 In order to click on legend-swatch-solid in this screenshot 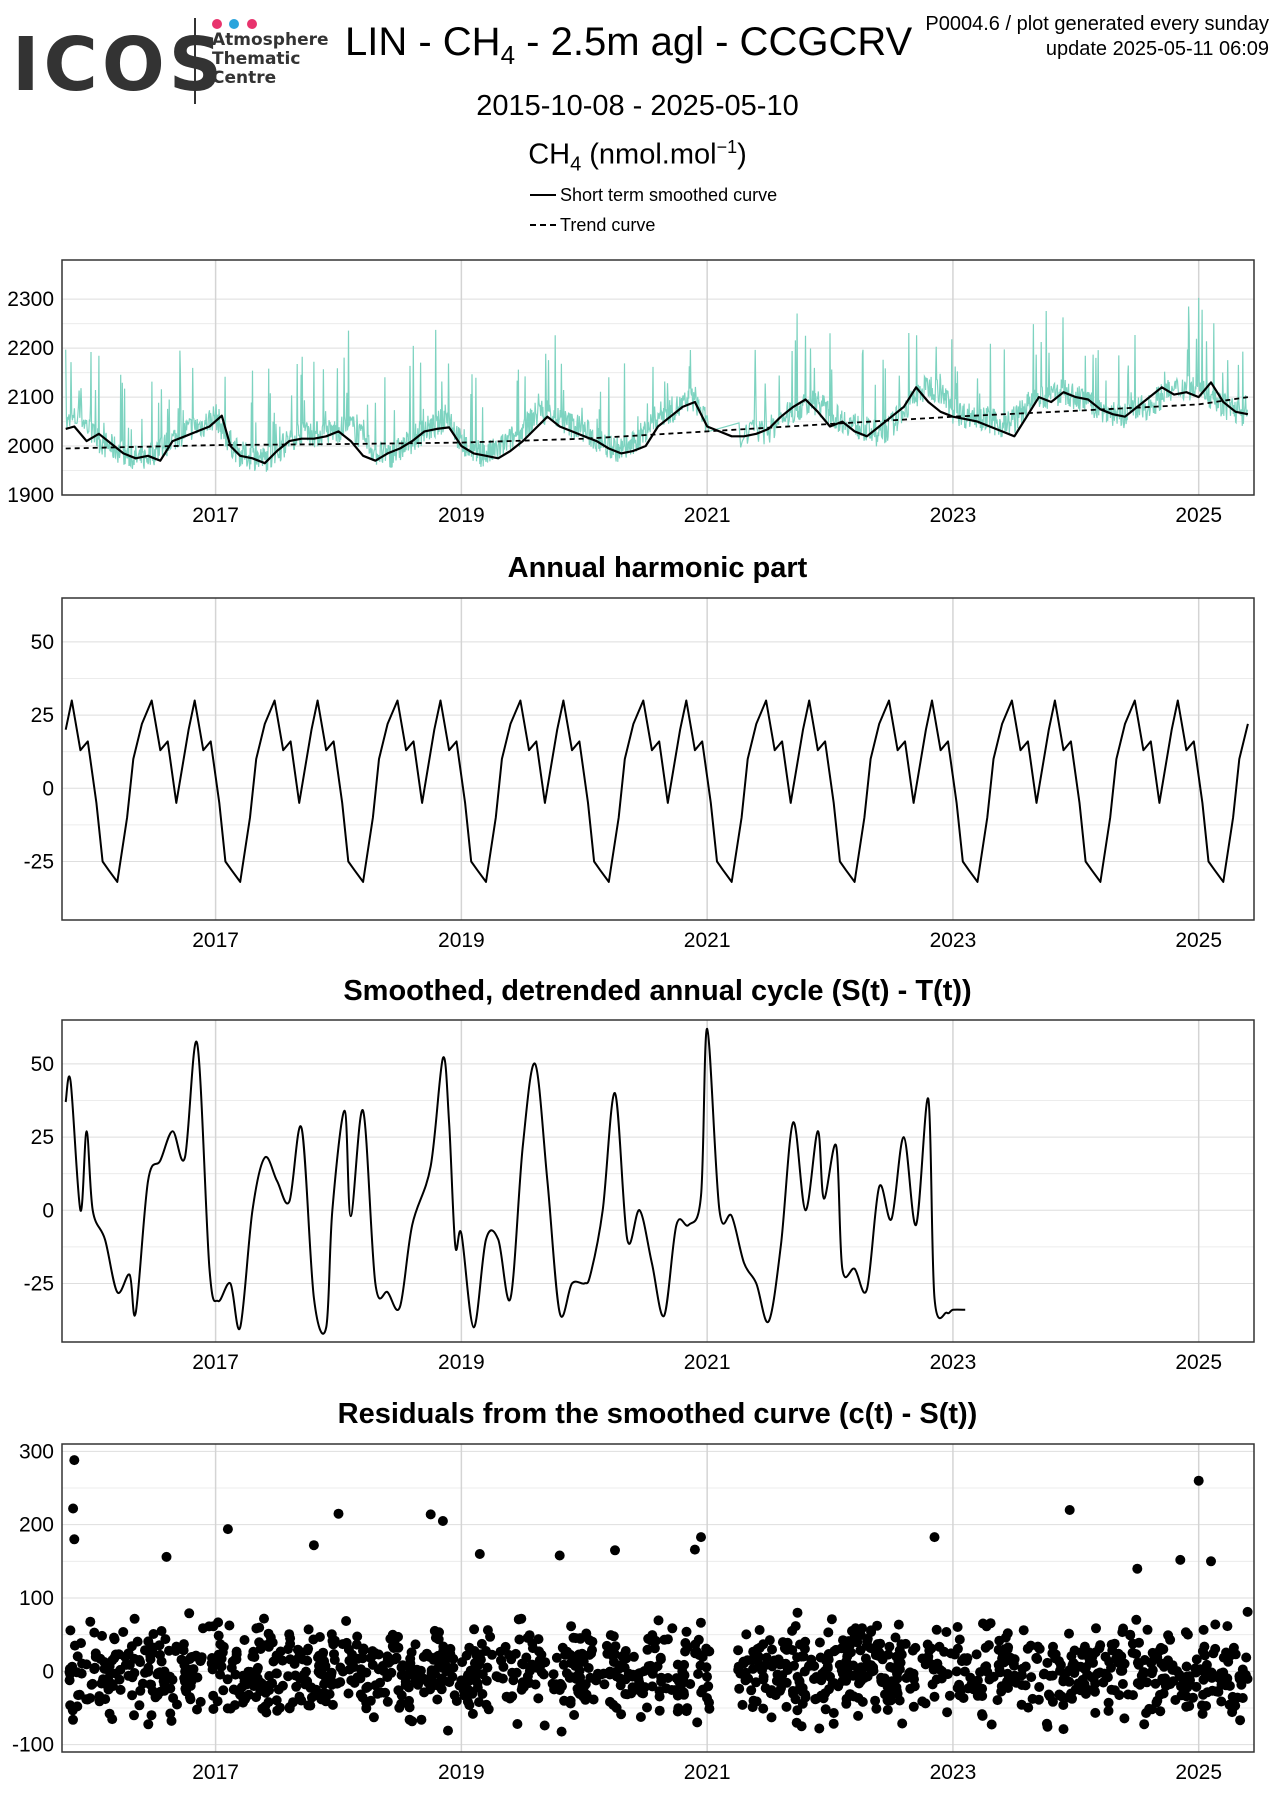, I will do `click(543, 195)`.